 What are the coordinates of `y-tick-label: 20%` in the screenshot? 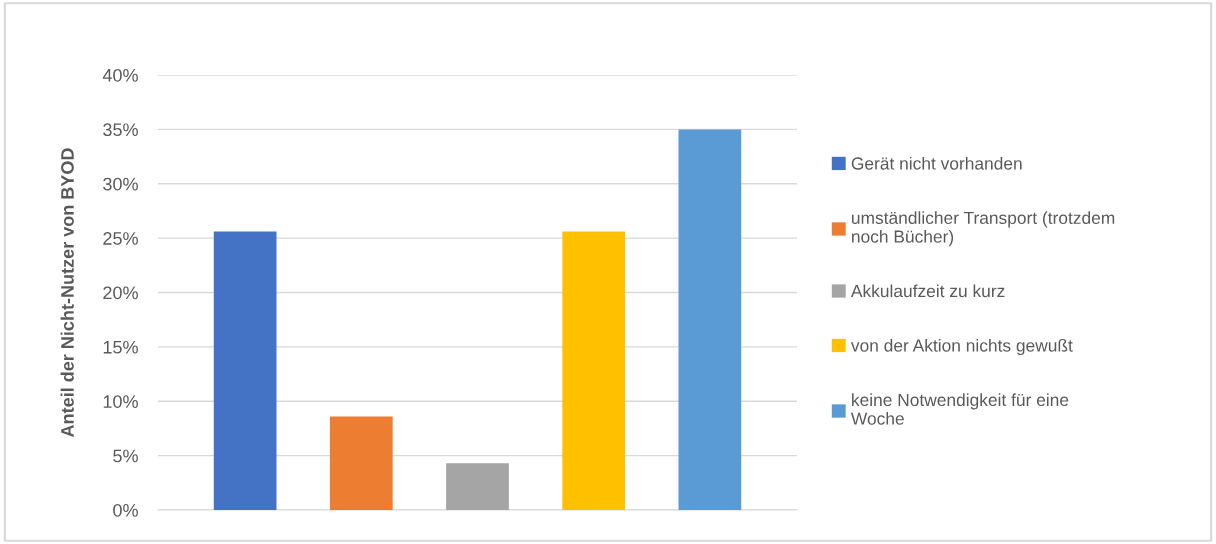 It's located at (120, 293).